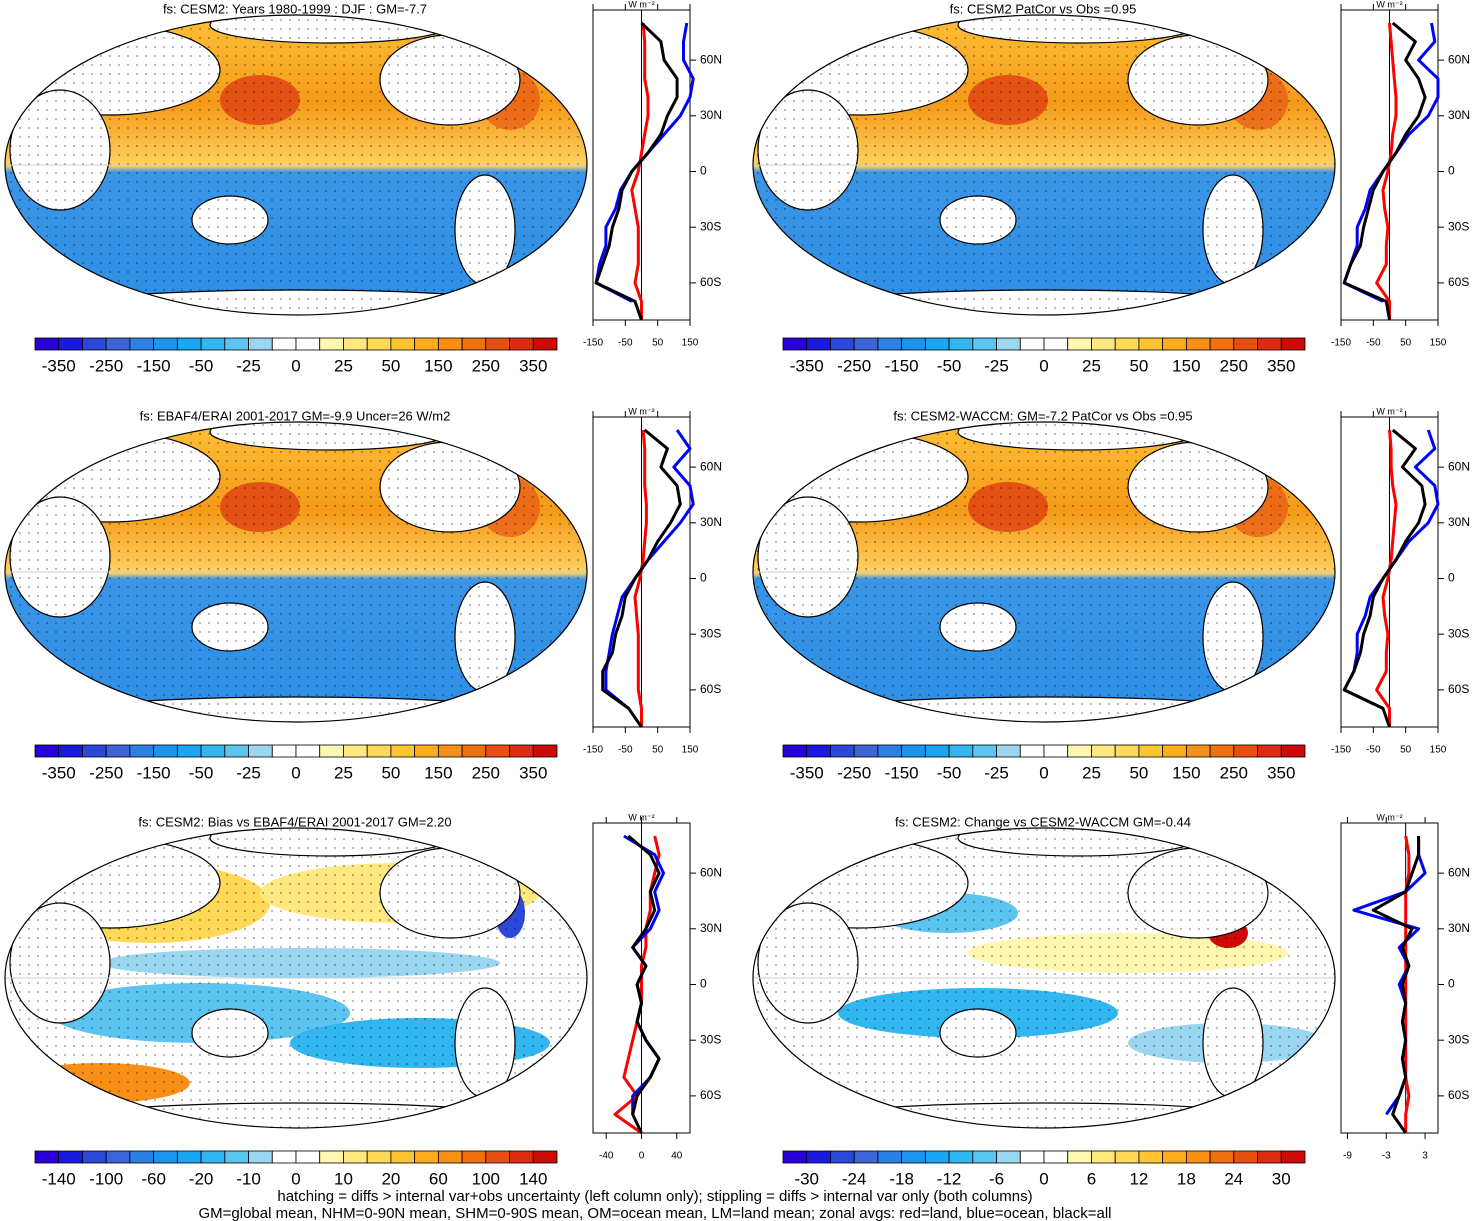 The height and width of the screenshot is (1221, 1483). What do you see at coordinates (1043, 365) in the screenshot?
I see `colorbar-label: 0` at bounding box center [1043, 365].